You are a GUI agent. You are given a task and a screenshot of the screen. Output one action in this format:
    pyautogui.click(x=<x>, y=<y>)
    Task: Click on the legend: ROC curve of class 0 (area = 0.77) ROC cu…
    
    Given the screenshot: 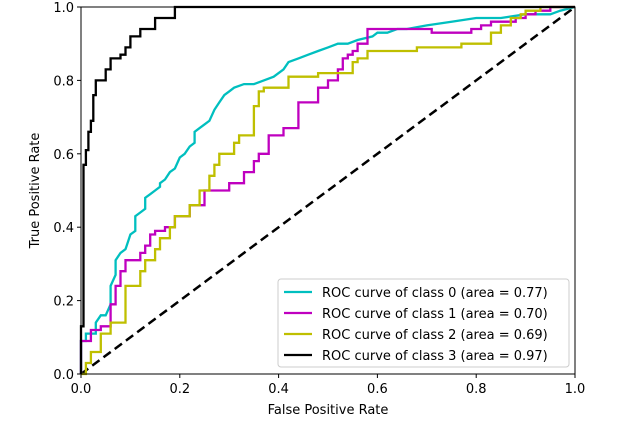 What is the action you would take?
    pyautogui.click(x=423, y=323)
    